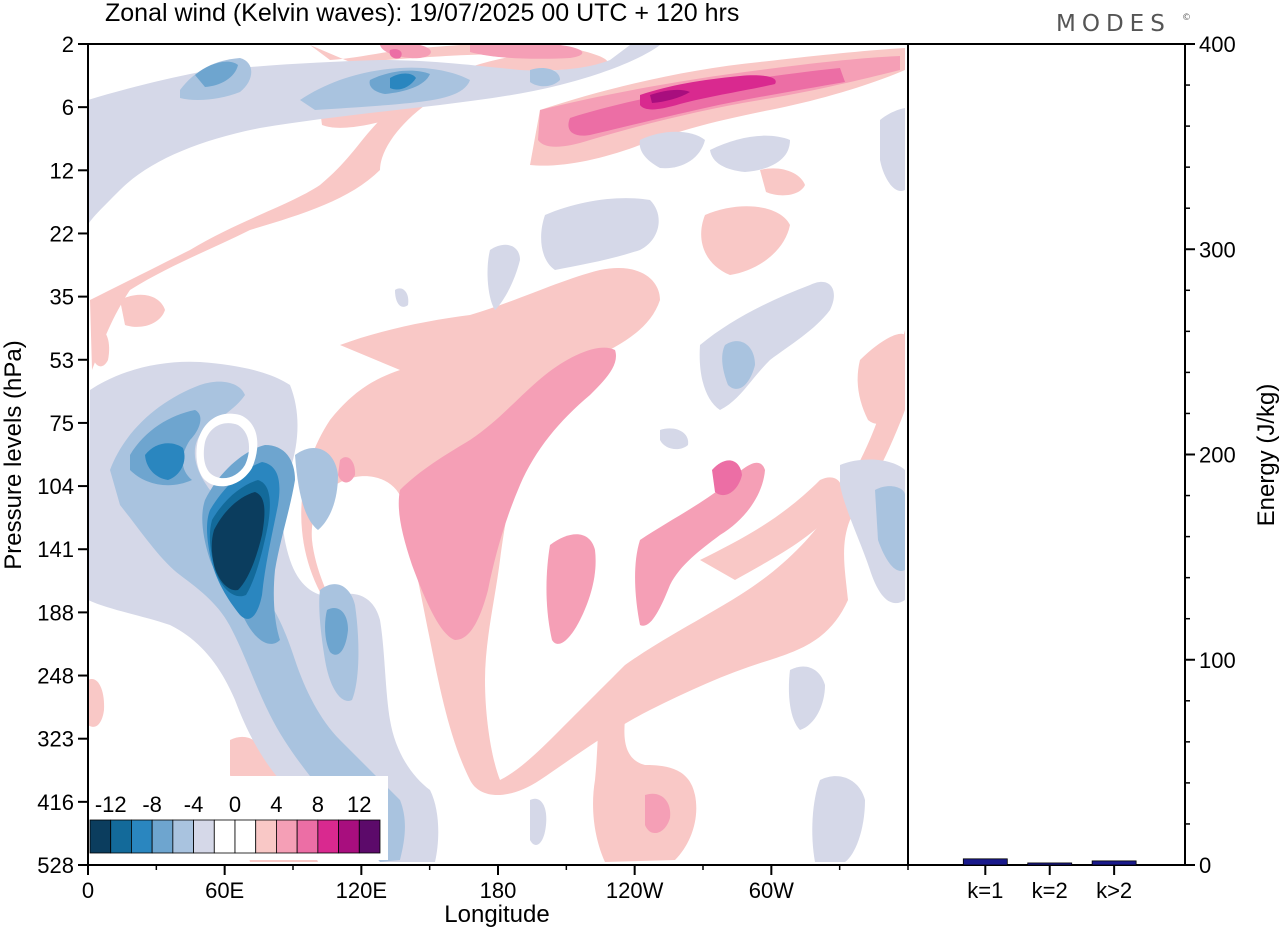 This screenshot has height=930, width=1280. I want to click on energy-bars: k=1 k=2 k>2, so click(1049, 880).